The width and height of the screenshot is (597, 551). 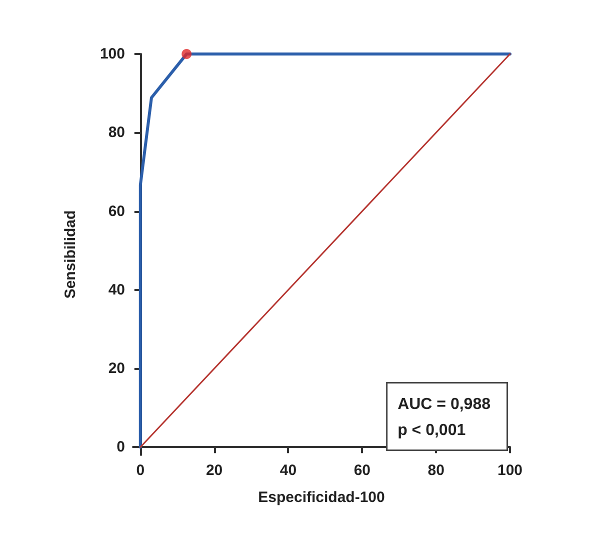 I want to click on x-tick-label: 80, so click(x=436, y=470).